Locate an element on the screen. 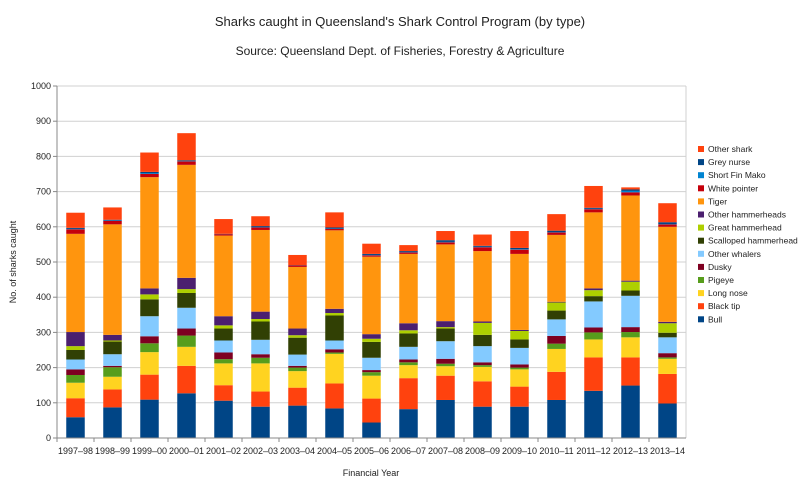 Image resolution: width=800 pixels, height=495 pixels. x-tick-label: 1997–98 is located at coordinates (75, 451).